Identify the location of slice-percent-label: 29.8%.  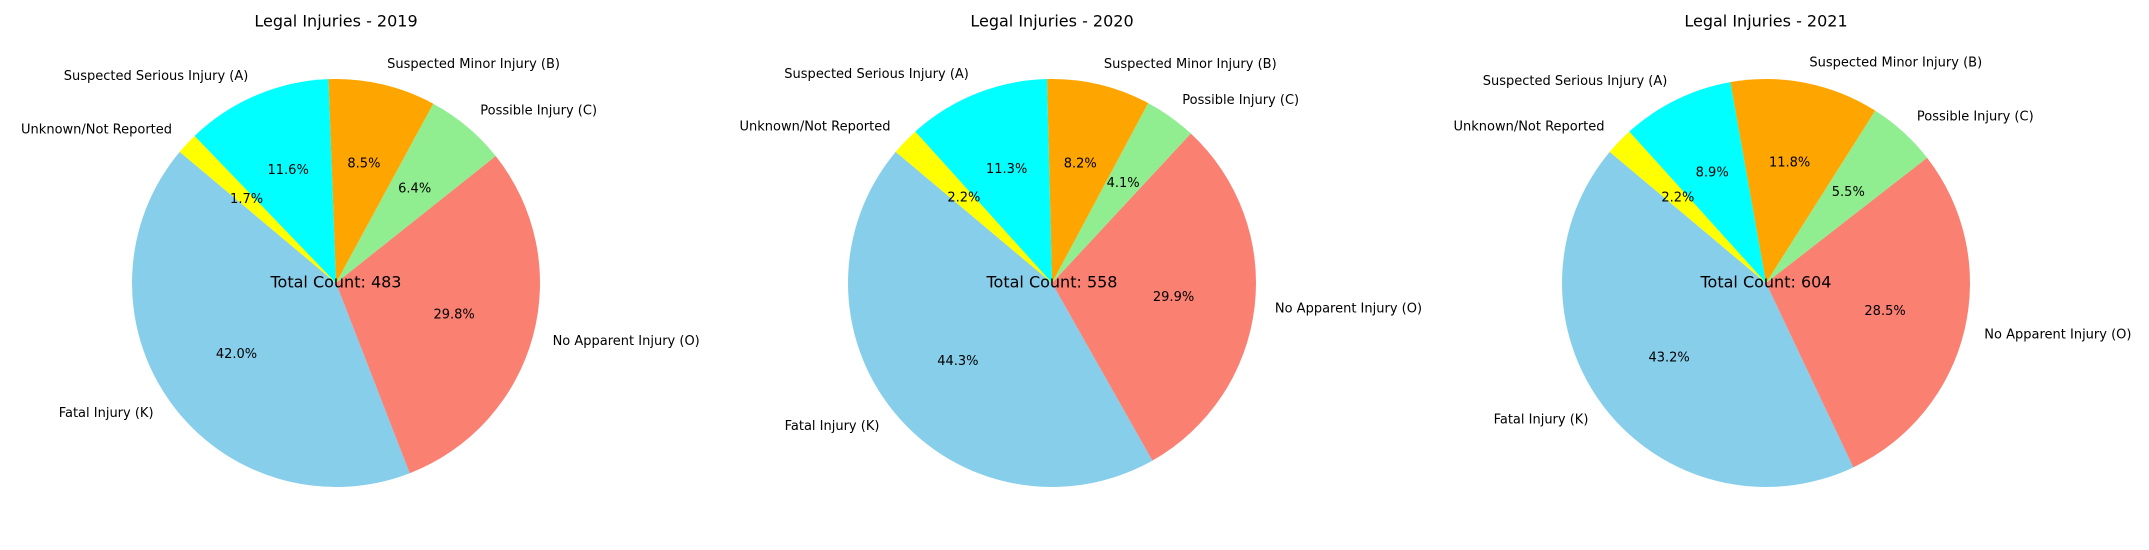
(453, 315).